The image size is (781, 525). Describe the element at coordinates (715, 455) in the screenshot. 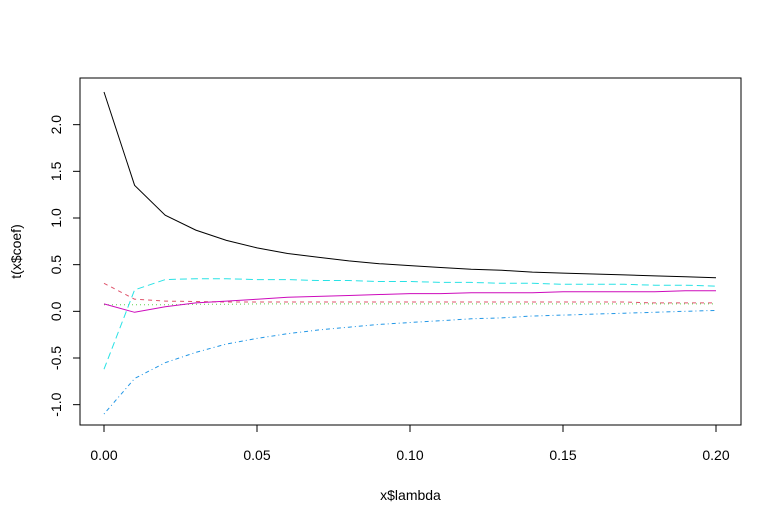

I see `x-tick-label: 0.20` at that location.